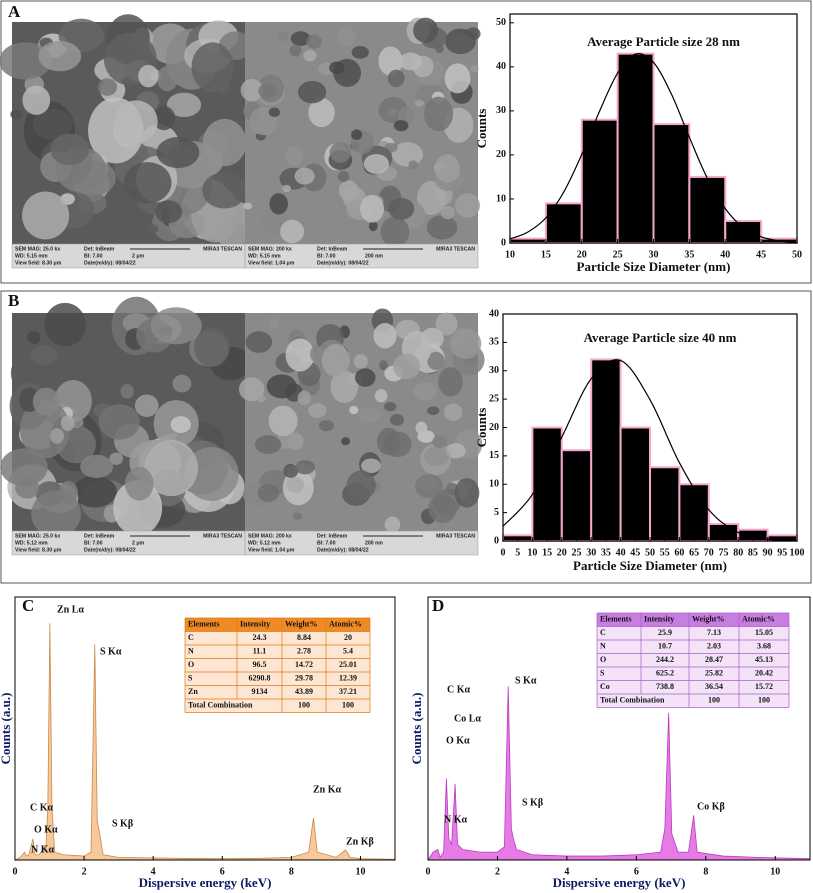 This screenshot has height=893, width=813. Describe the element at coordinates (270, 249) in the screenshot. I see `sem-info-text: SEM MAG: 200 kx` at that location.